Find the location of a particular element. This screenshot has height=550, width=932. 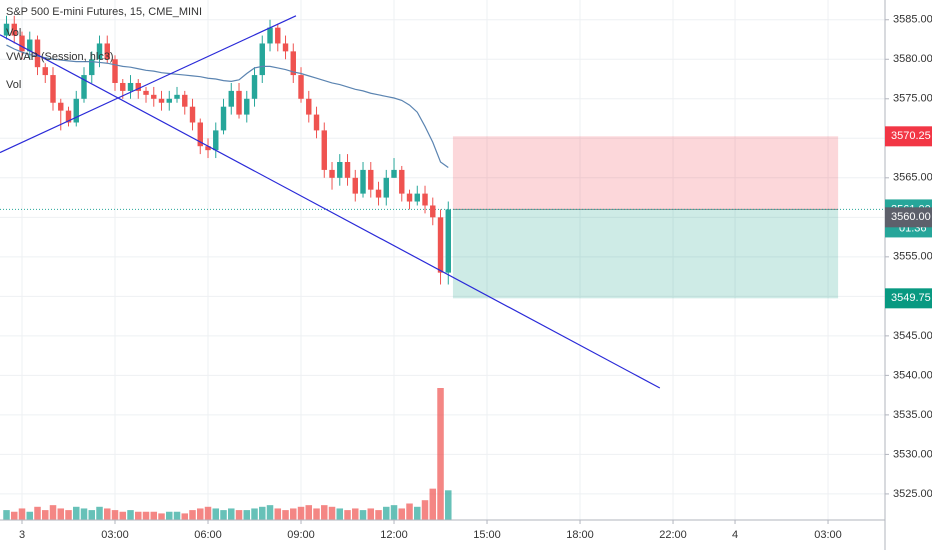

y-tick-label: 3585.00 is located at coordinates (912, 20).